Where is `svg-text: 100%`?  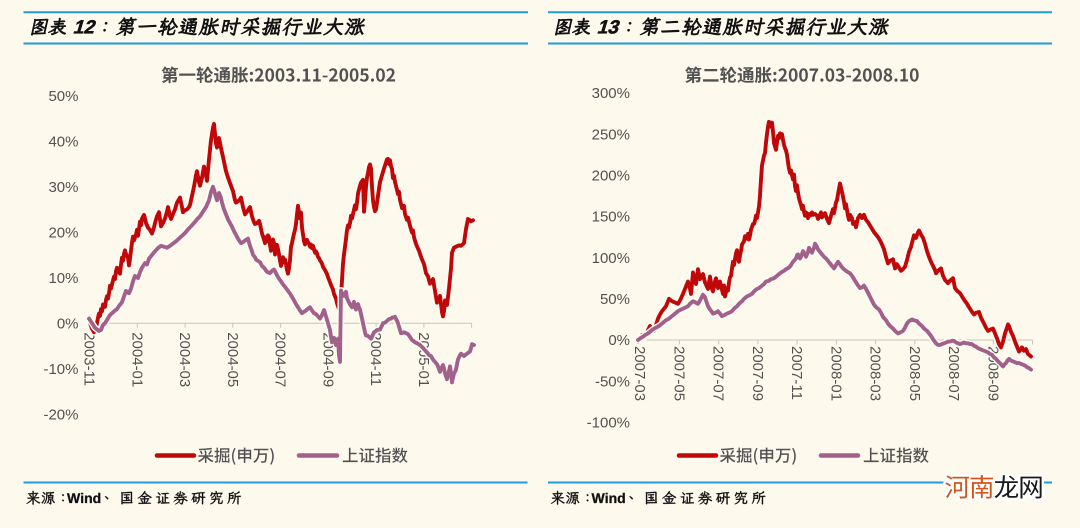
svg-text: 100% is located at coordinates (611, 258).